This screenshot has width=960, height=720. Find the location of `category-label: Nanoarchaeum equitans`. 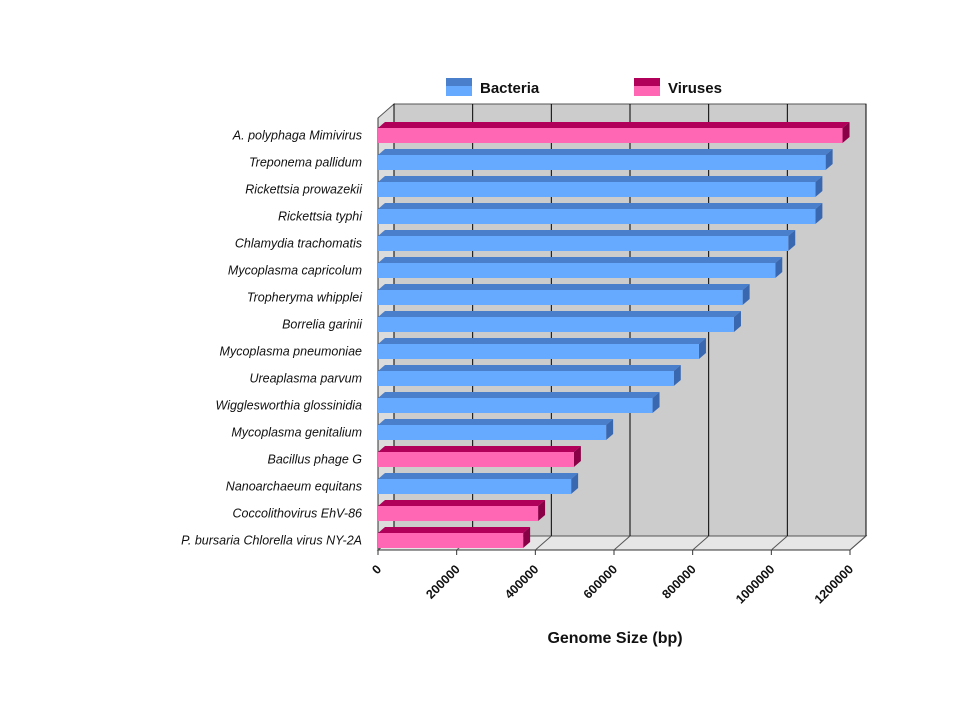

category-label: Nanoarchaeum equitans is located at coordinates (294, 487).